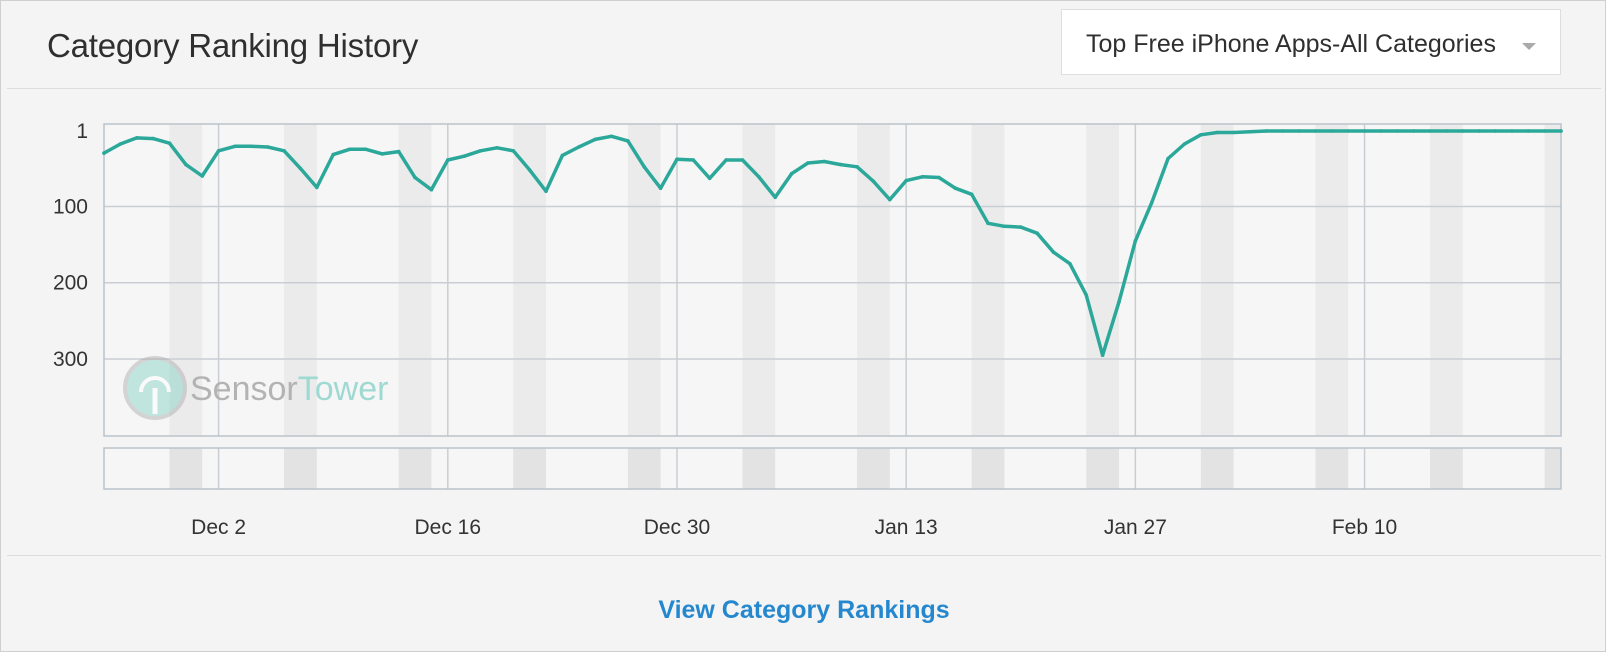 This screenshot has height=656, width=1608. Describe the element at coordinates (155, 388) in the screenshot. I see `sensor-tower-logo` at that location.